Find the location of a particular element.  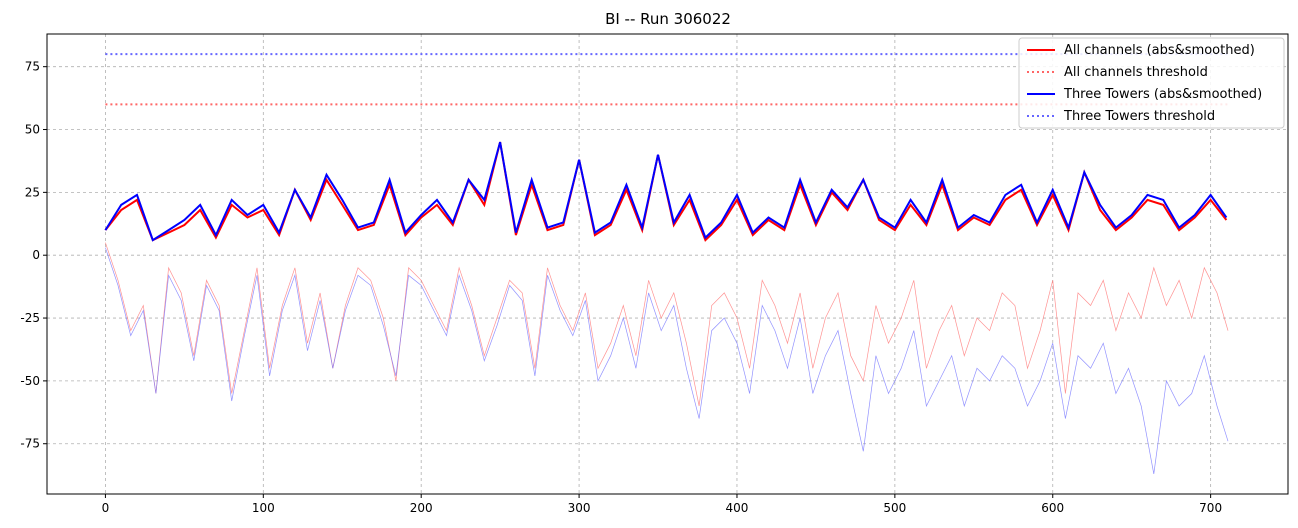

legend-label-all-channels: All channels (abs&smoothed) is located at coordinates (1159, 50).